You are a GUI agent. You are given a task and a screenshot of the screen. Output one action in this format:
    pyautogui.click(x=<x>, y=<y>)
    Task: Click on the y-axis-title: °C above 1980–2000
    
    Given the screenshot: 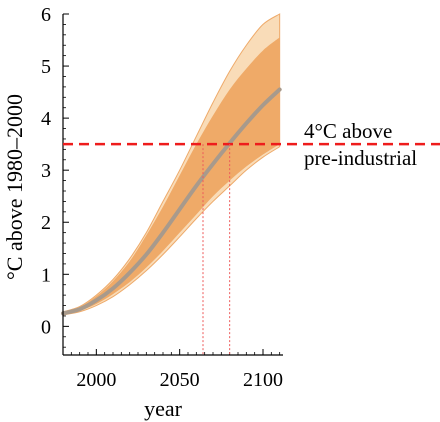 What is the action you would take?
    pyautogui.click(x=14, y=187)
    